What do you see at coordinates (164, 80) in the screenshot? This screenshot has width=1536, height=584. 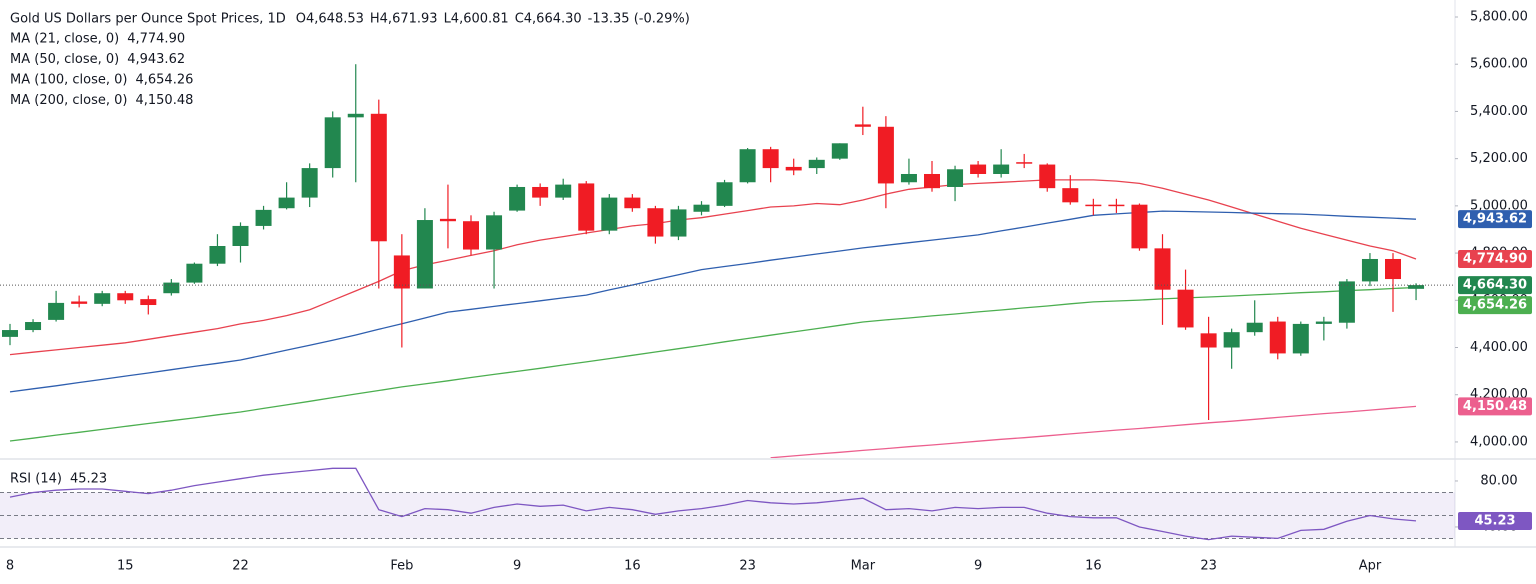 I see `legend-value: 4,654.26` at bounding box center [164, 80].